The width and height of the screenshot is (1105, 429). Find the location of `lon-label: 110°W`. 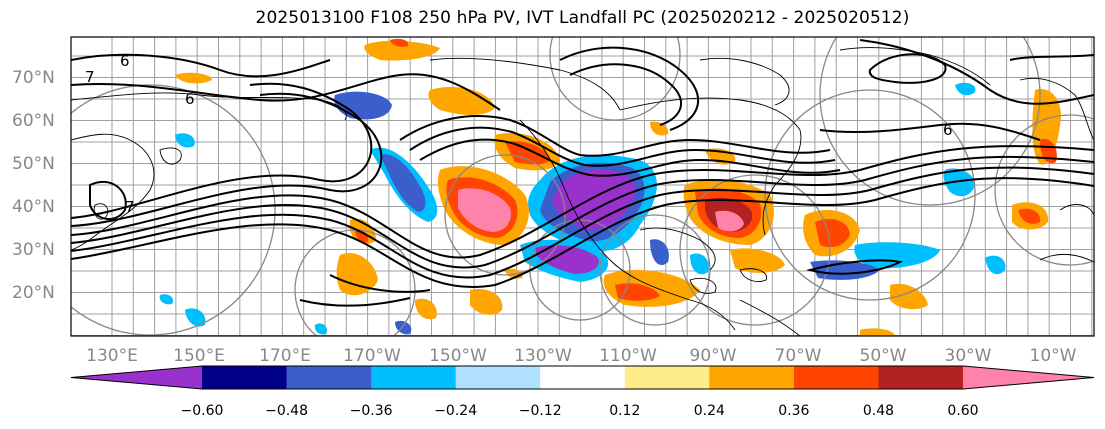

lon-label: 110°W is located at coordinates (628, 356).